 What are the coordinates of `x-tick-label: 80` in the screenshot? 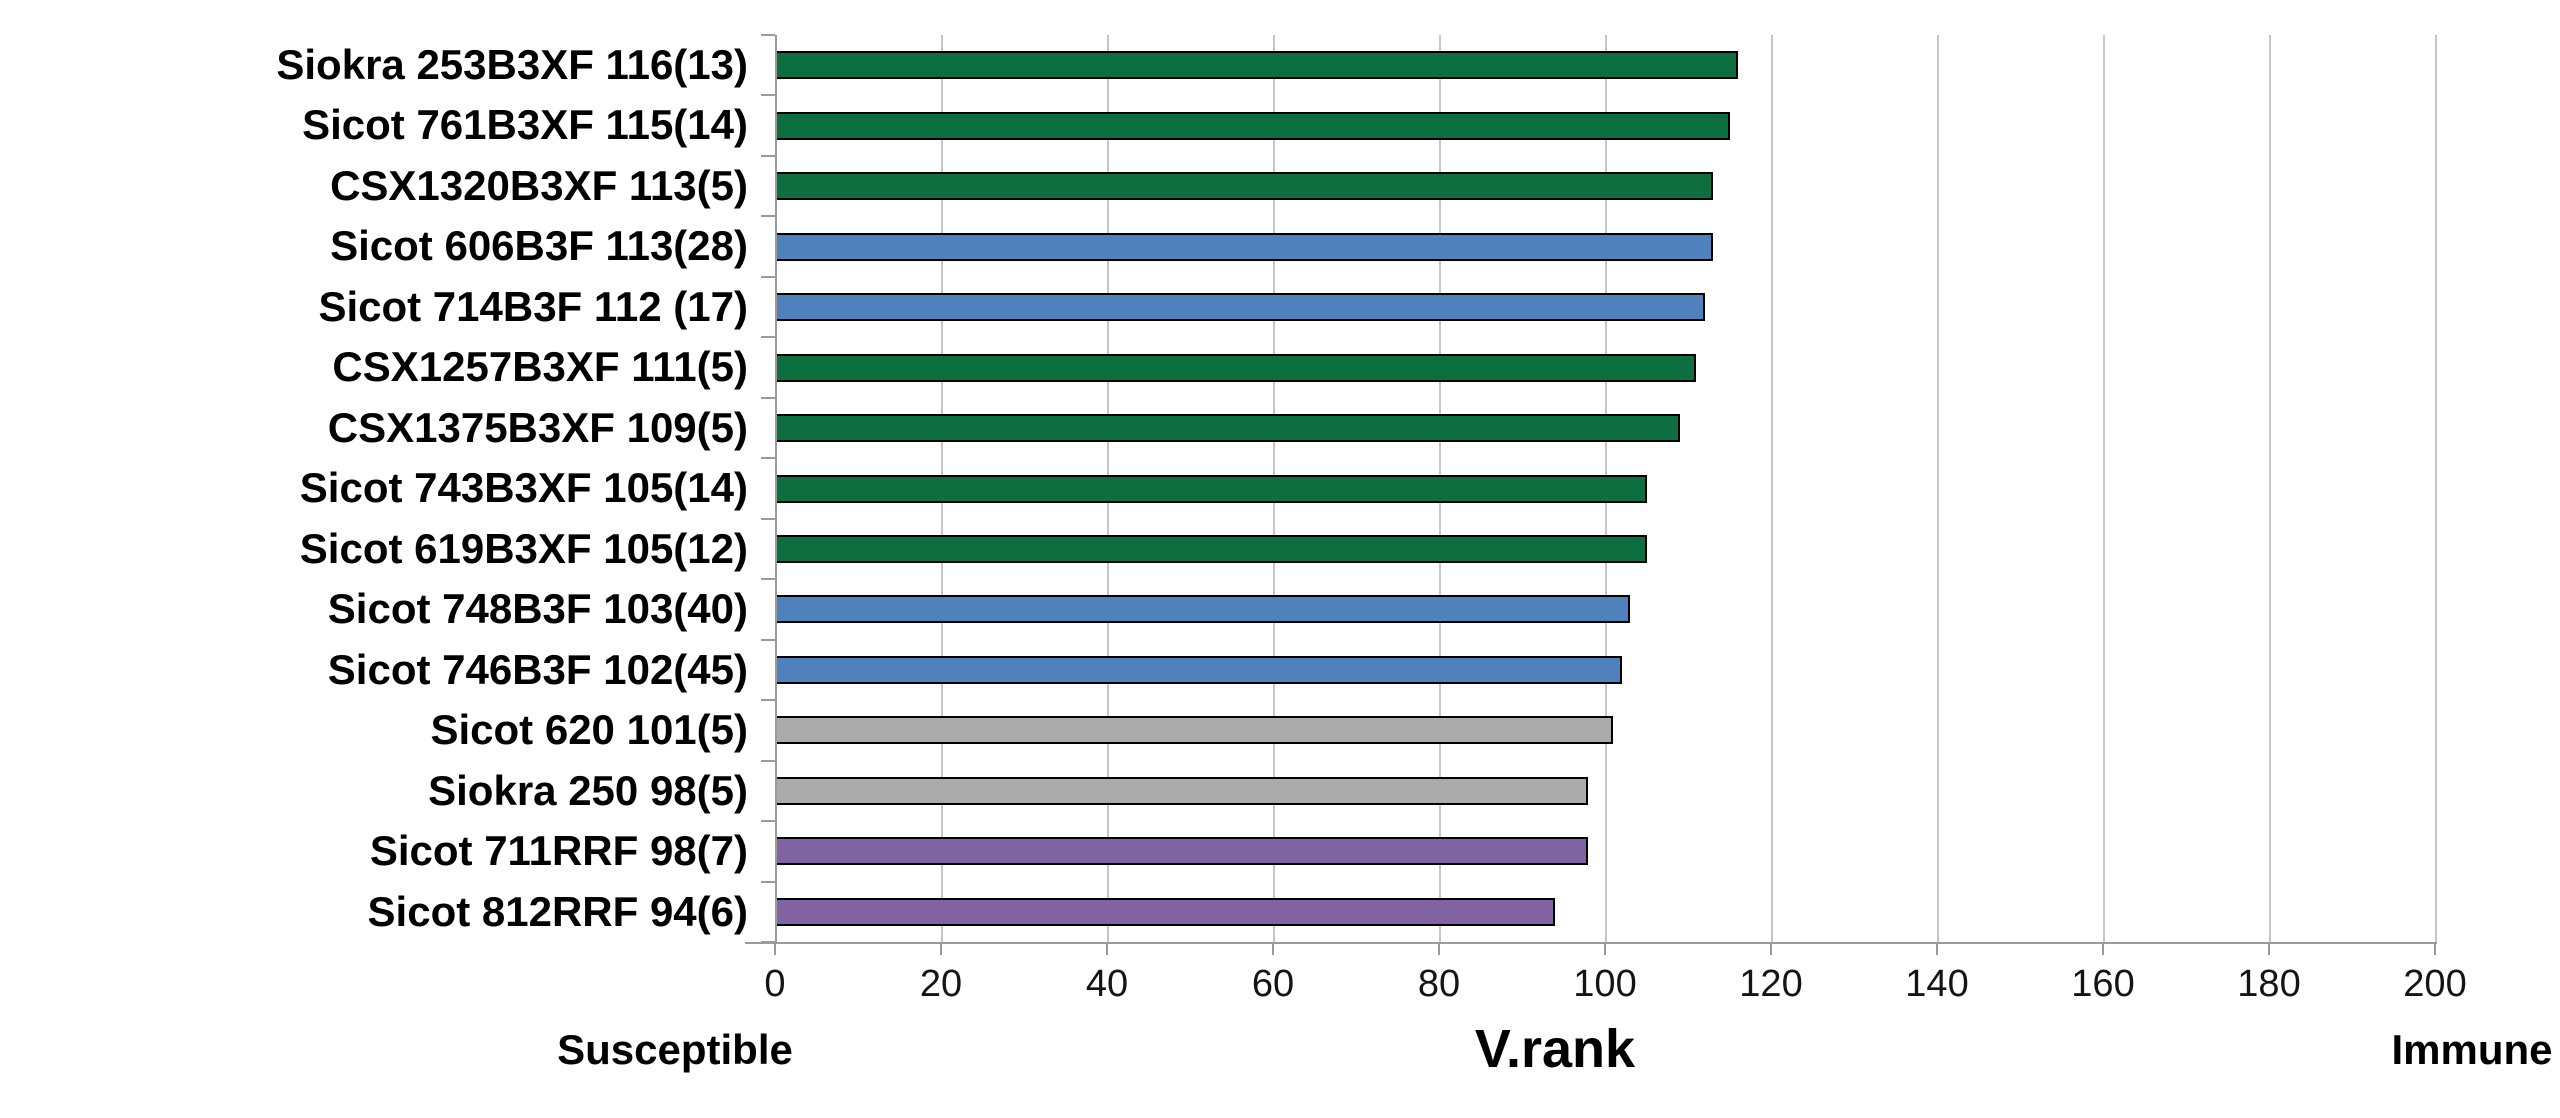 It's located at (1439, 984).